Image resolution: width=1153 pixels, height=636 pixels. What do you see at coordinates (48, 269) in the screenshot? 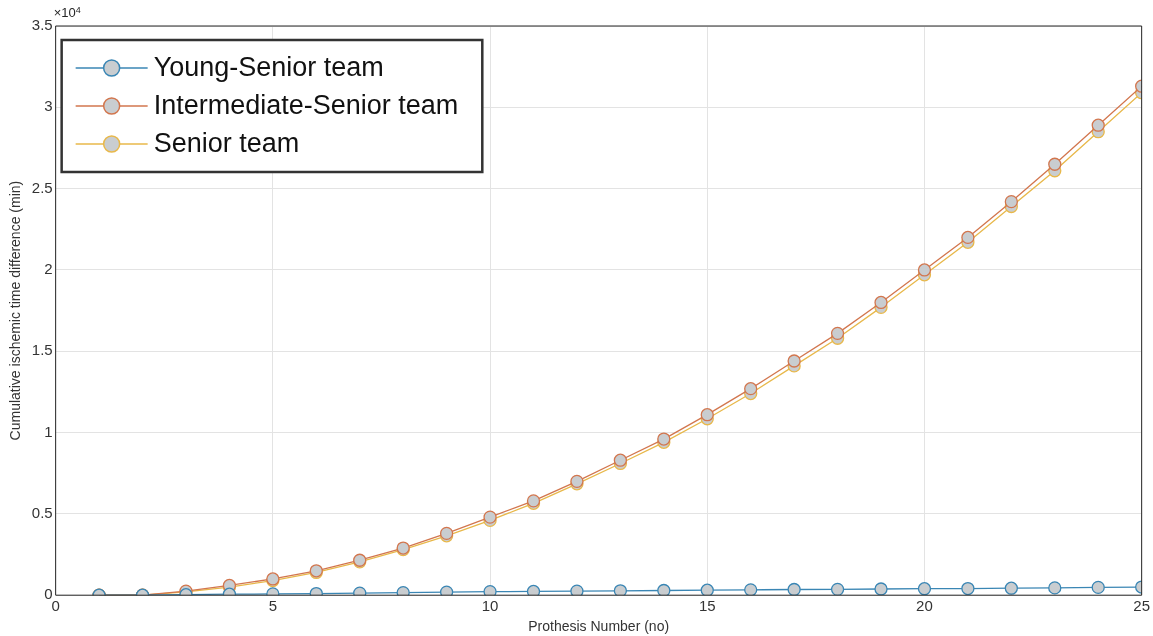
I see `y-tick-label: 2` at bounding box center [48, 269].